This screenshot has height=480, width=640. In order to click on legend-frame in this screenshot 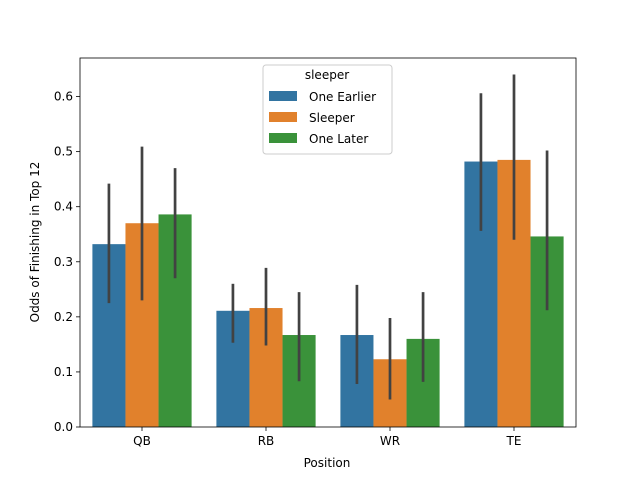, I will do `click(327, 109)`.